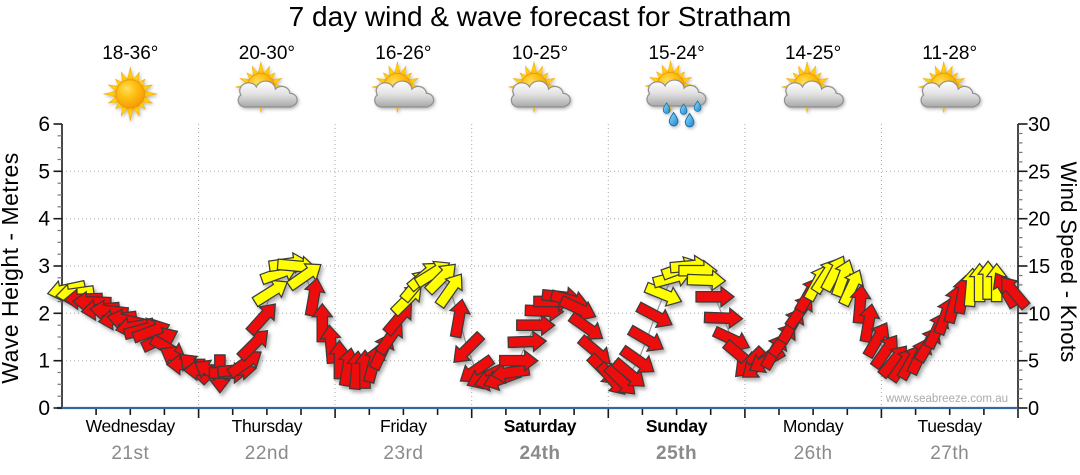 The height and width of the screenshot is (475, 1080). I want to click on svg-text: 20, so click(1039, 220).